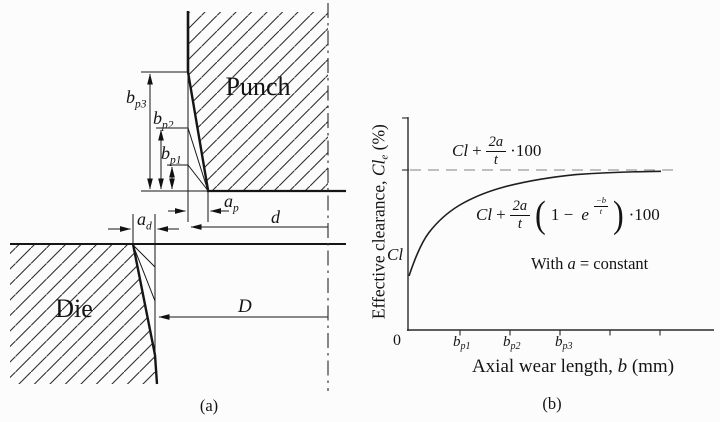 The height and width of the screenshot is (422, 720). What do you see at coordinates (573, 366) in the screenshot?
I see `x-axis-label: Axial wear length, b (mm)` at bounding box center [573, 366].